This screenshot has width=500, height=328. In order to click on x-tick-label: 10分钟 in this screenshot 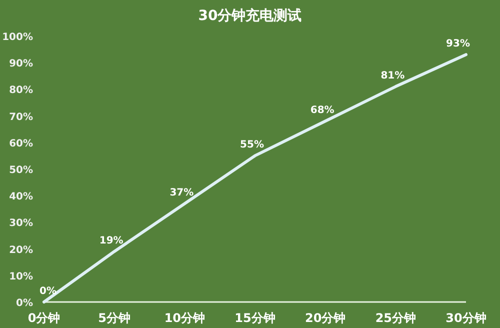, I will do `click(185, 318)`.